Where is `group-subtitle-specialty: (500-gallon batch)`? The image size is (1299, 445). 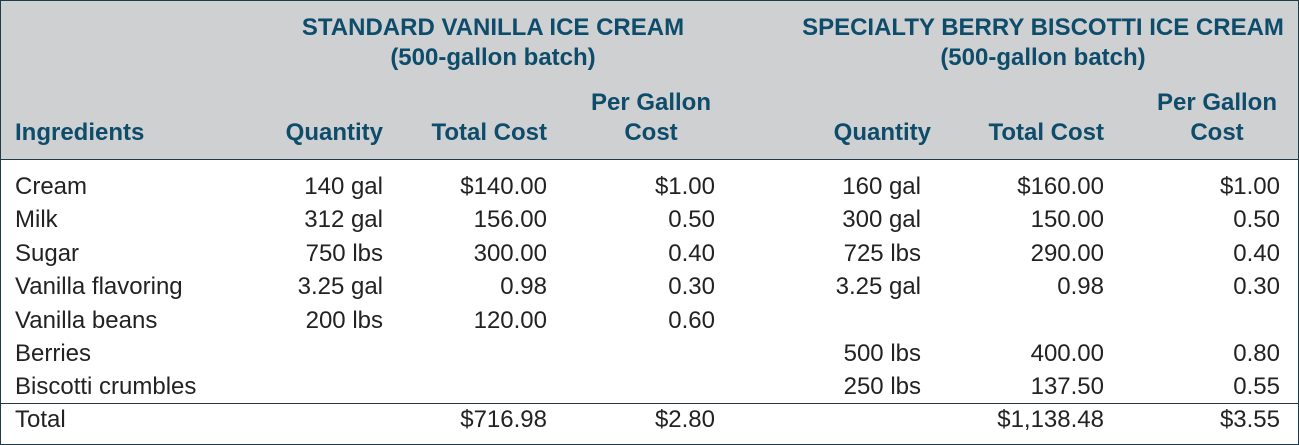 group-subtitle-specialty: (500-gallon batch) is located at coordinates (1043, 57).